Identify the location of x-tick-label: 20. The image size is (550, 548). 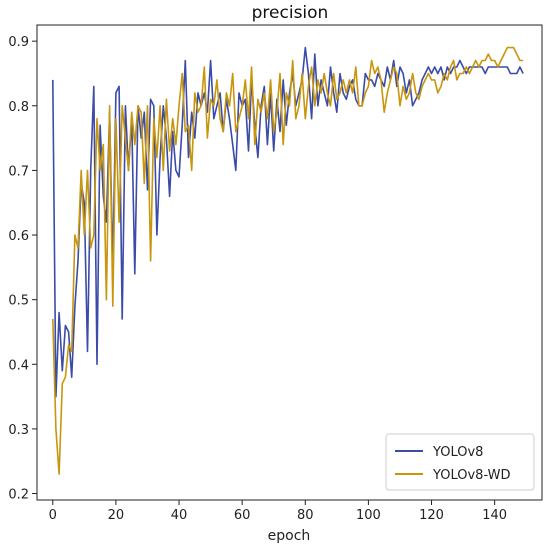
(116, 515).